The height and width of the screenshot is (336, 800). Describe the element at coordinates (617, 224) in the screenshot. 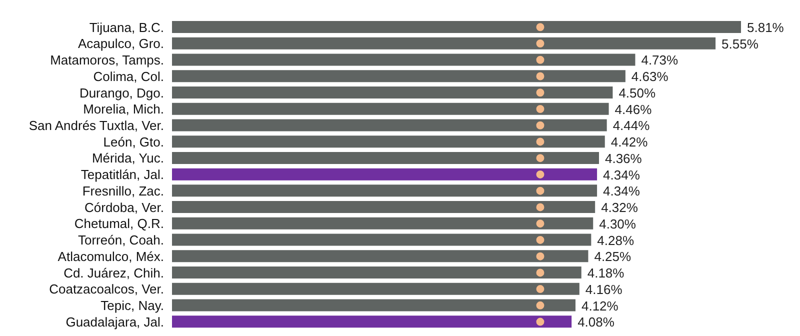

I see `data-label: 4.30%` at that location.